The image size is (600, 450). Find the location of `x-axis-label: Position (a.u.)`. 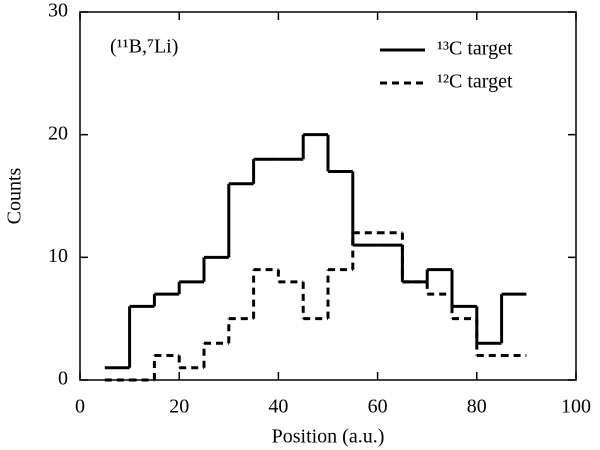

x-axis-label: Position (a.u.) is located at coordinates (328, 437).